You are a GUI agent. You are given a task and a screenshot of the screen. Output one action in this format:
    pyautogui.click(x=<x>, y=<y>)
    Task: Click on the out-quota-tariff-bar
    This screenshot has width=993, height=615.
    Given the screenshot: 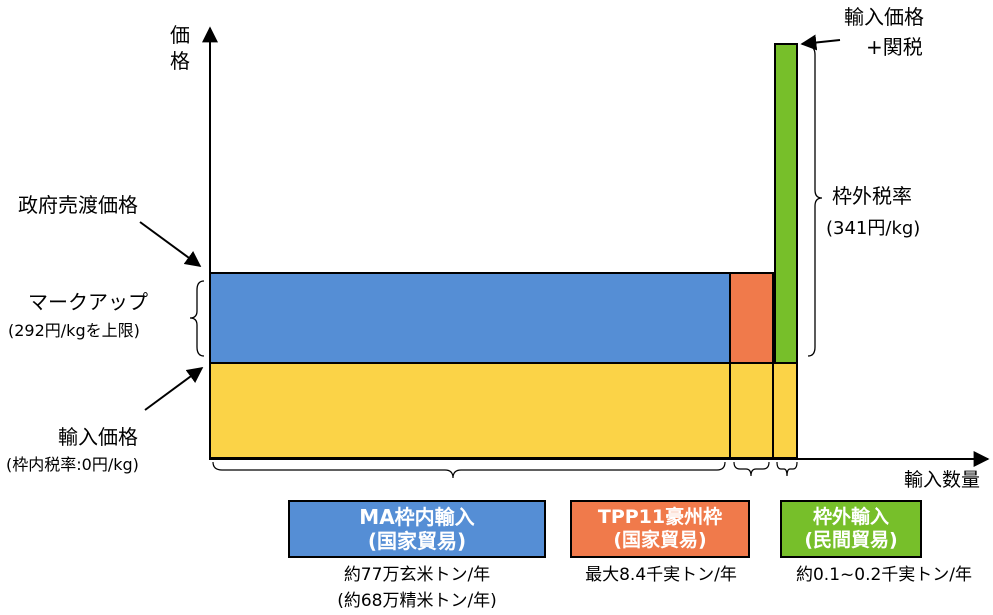 What is the action you would take?
    pyautogui.click(x=786, y=203)
    